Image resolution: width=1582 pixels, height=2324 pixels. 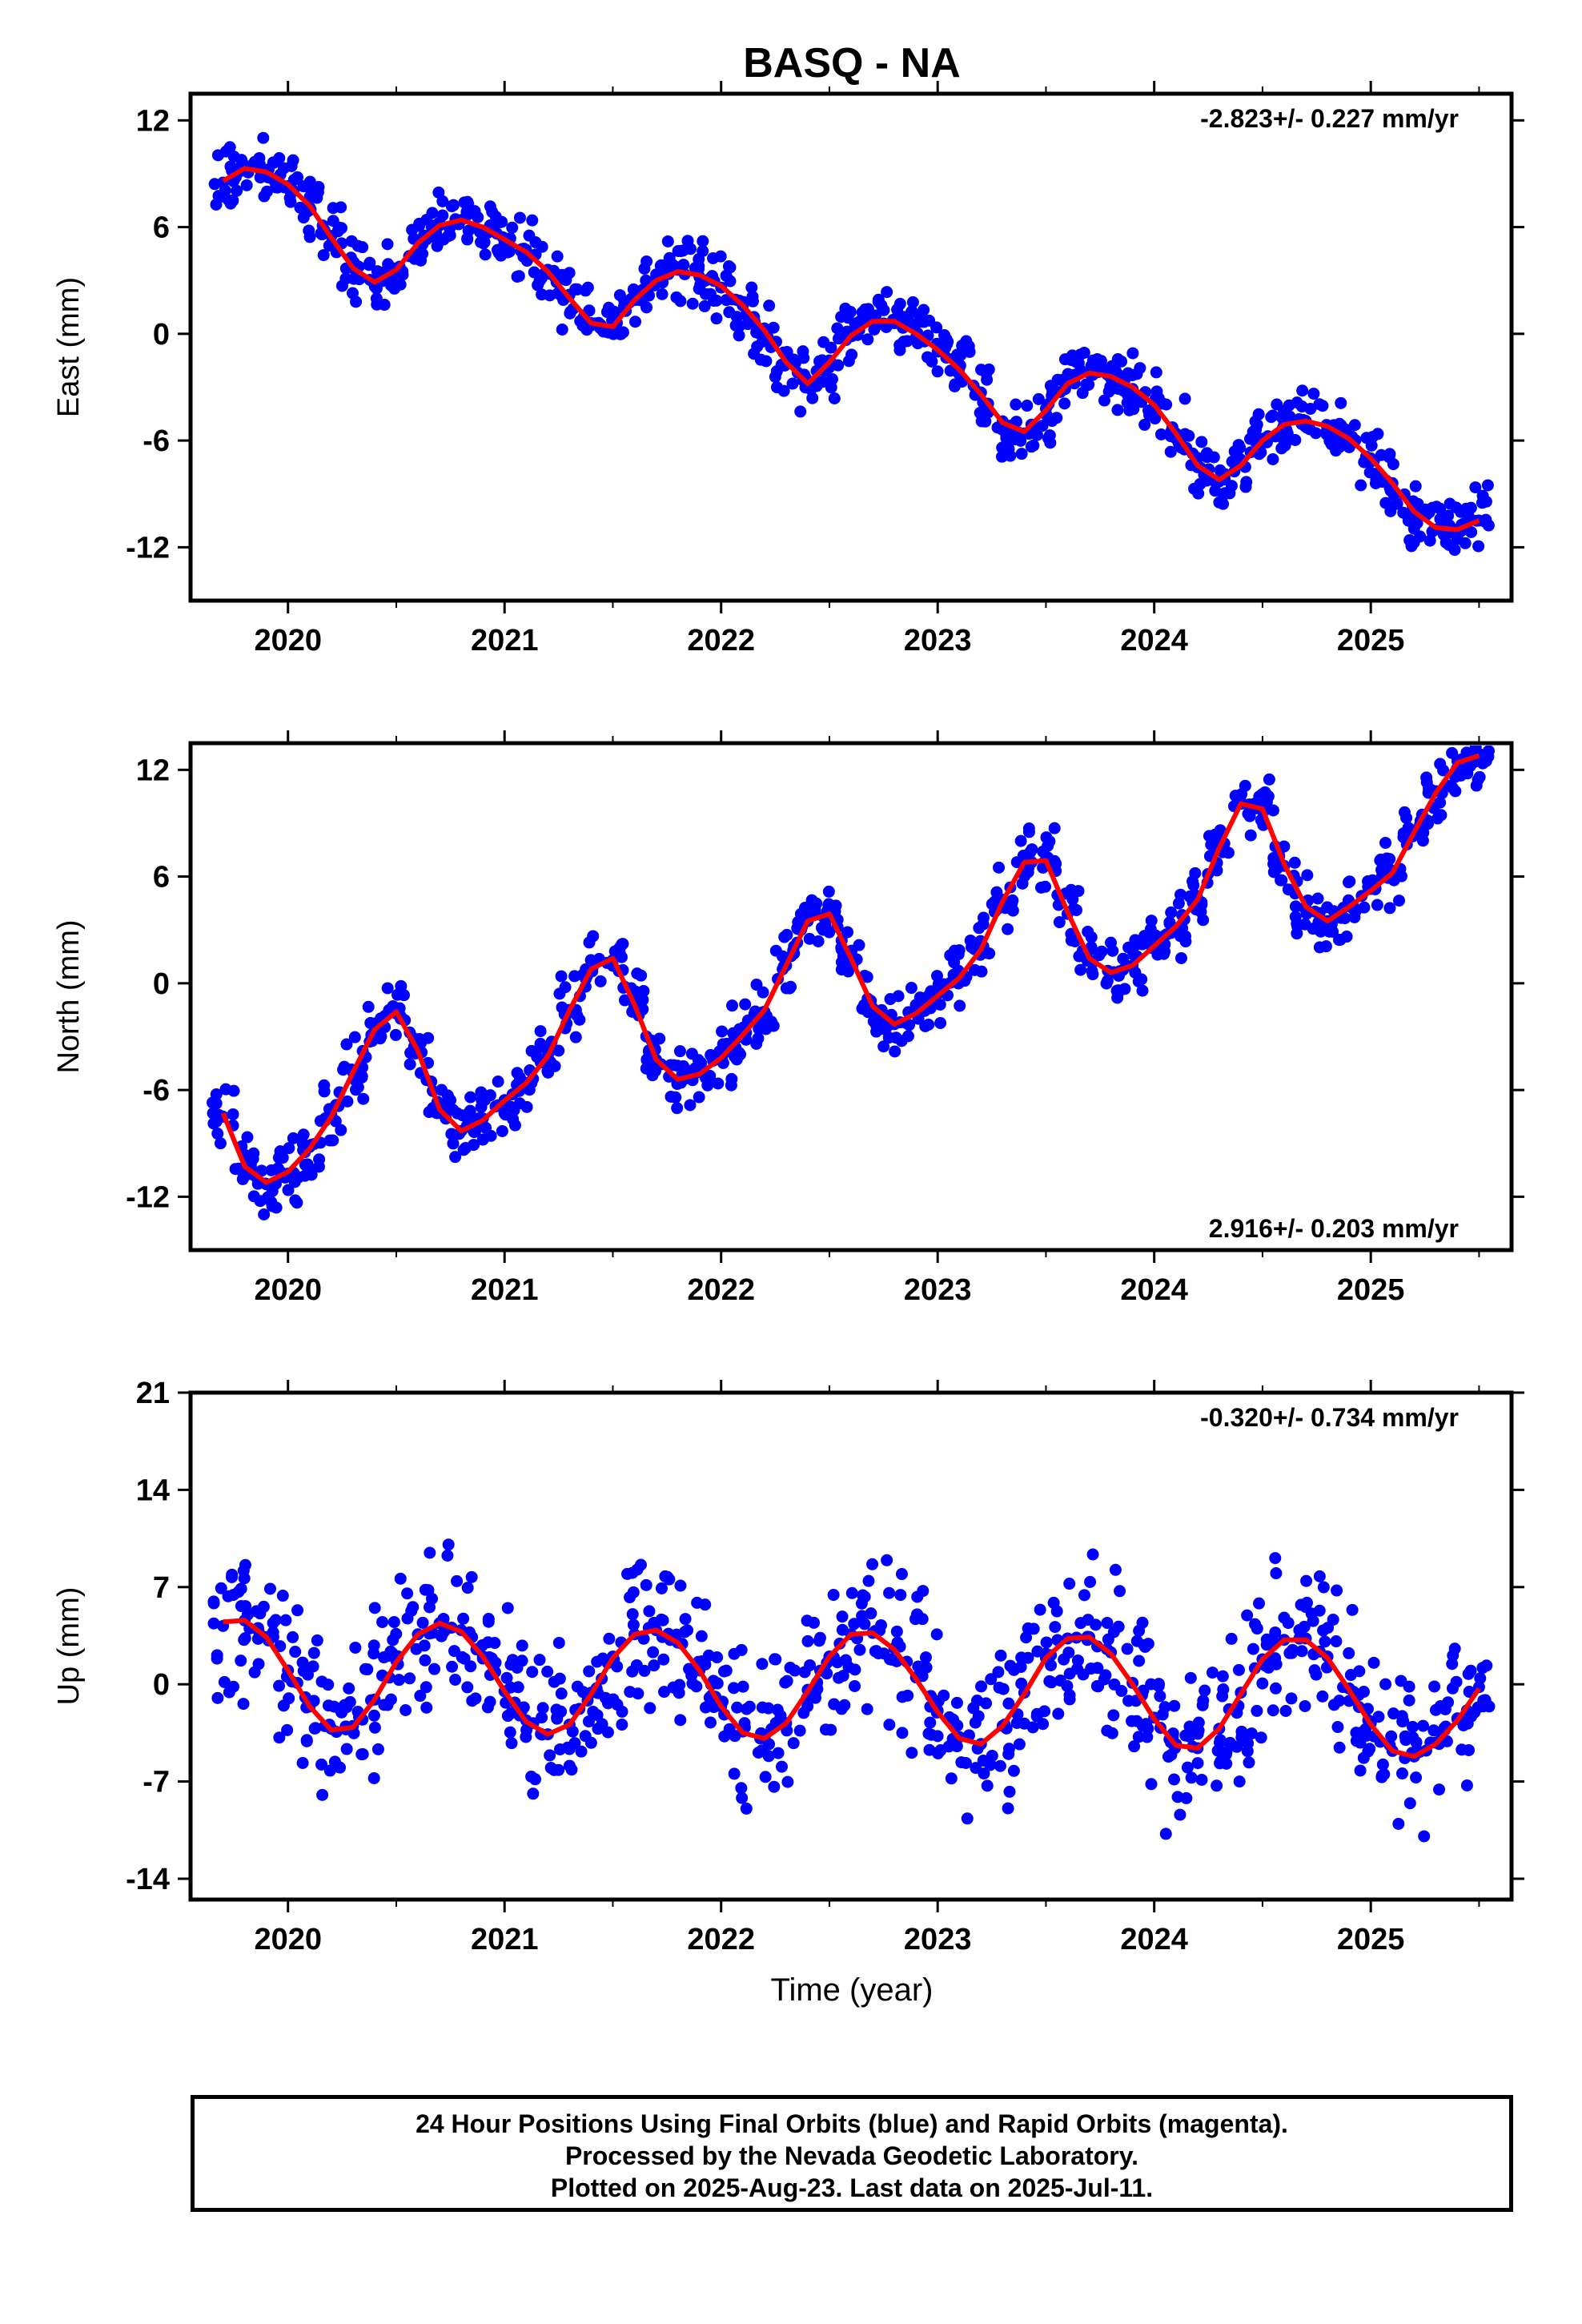 I want to click on north-y-tick-label: -12, so click(x=148, y=1197).